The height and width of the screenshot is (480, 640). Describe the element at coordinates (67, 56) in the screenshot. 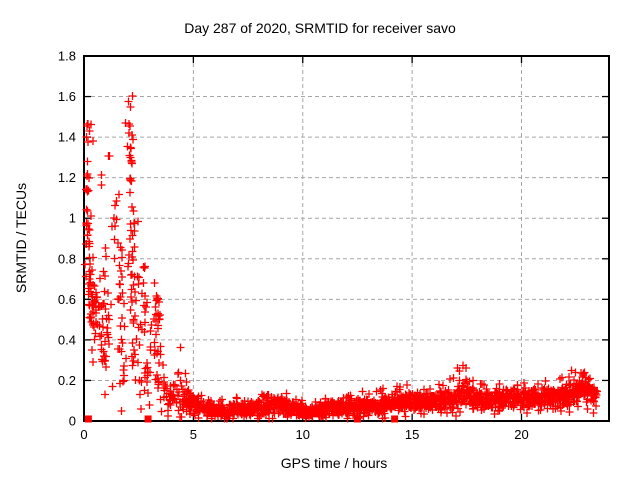

I see `y-tick-label: 1.8` at that location.